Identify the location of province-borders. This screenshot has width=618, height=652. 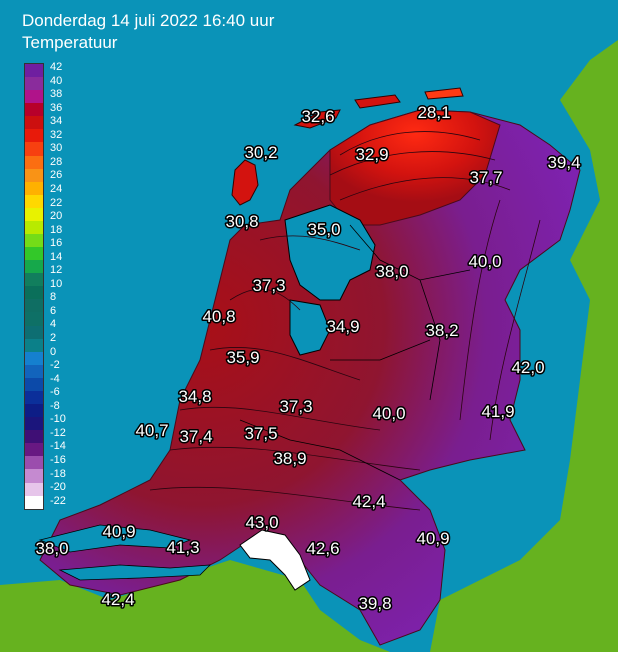
(355, 352).